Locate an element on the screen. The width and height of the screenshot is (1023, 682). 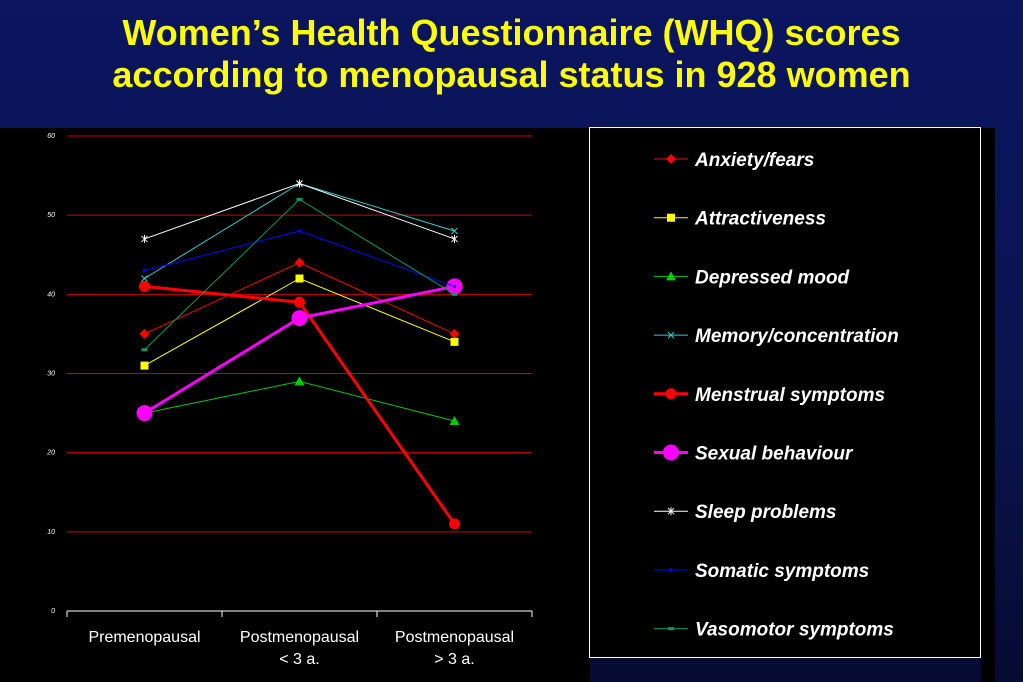
legend-item-menstrual-symptoms: Menstrual symptoms is located at coordinates (769, 395).